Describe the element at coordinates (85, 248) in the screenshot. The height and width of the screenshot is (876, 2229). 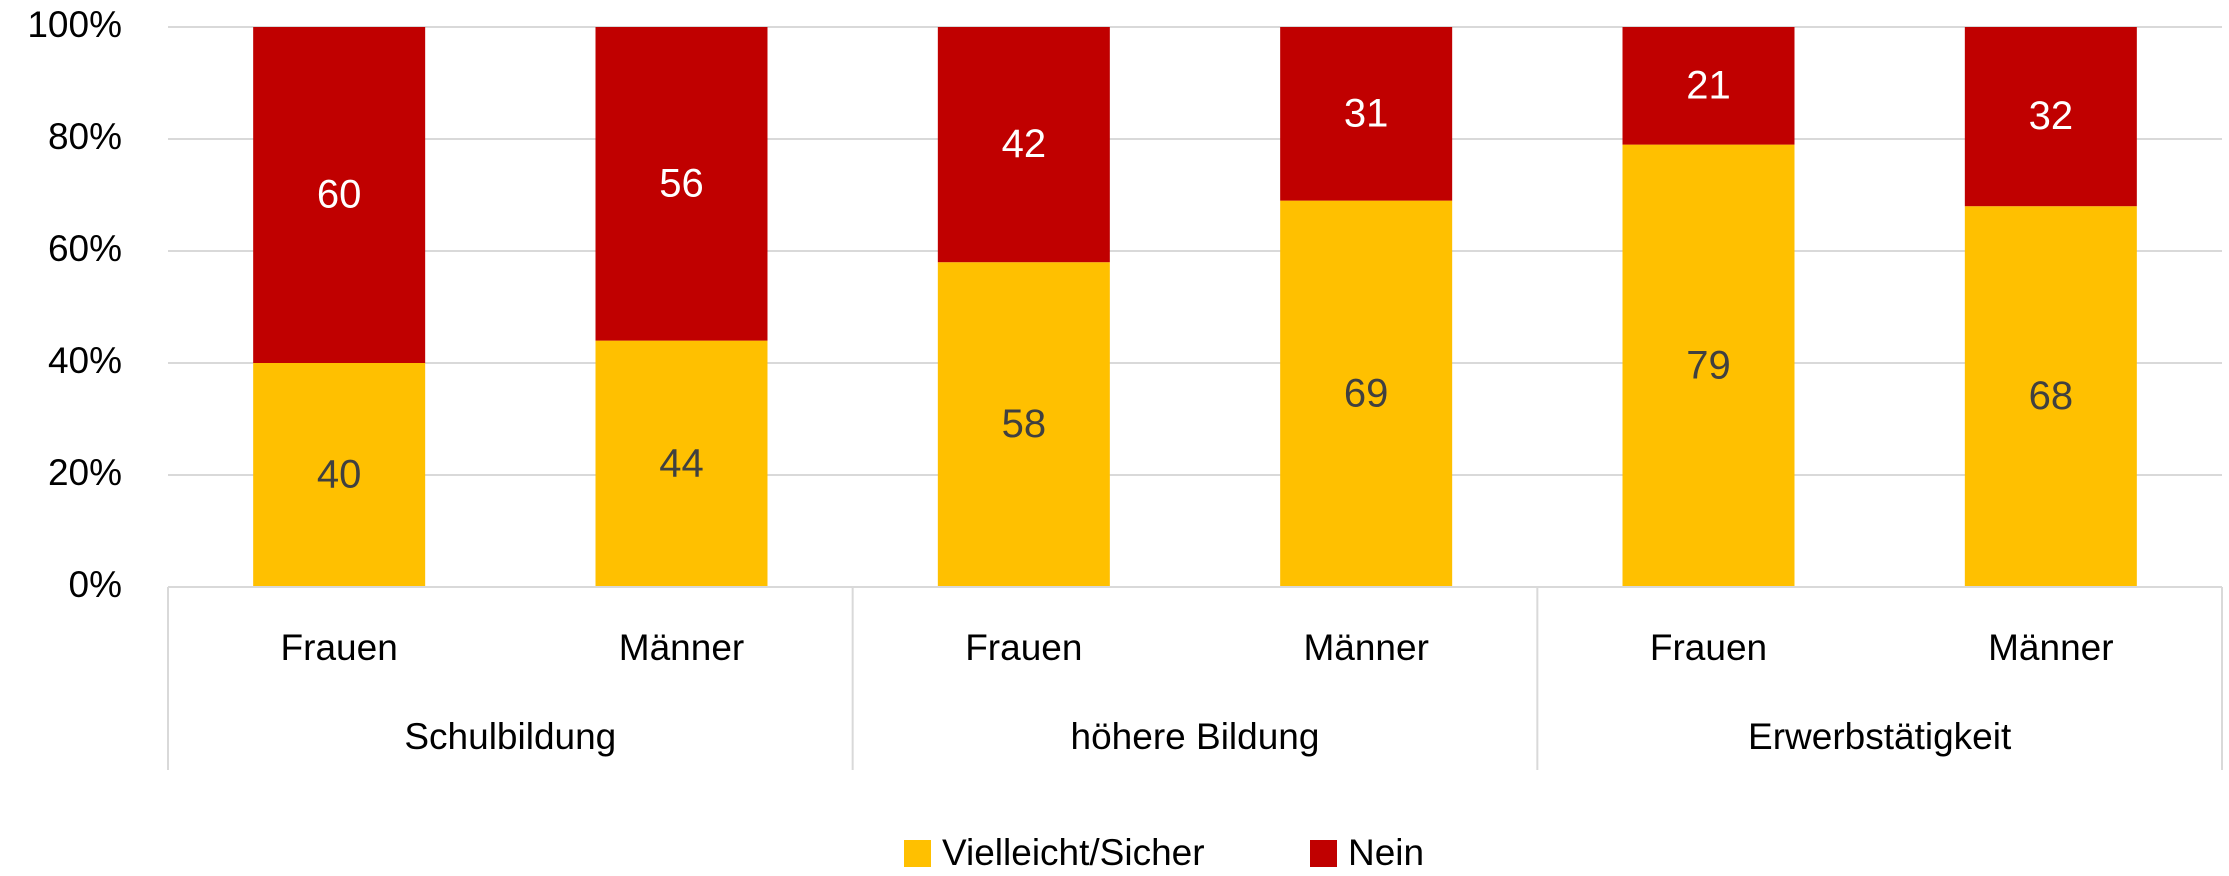
I see `y-tick-label: 60%` at that location.